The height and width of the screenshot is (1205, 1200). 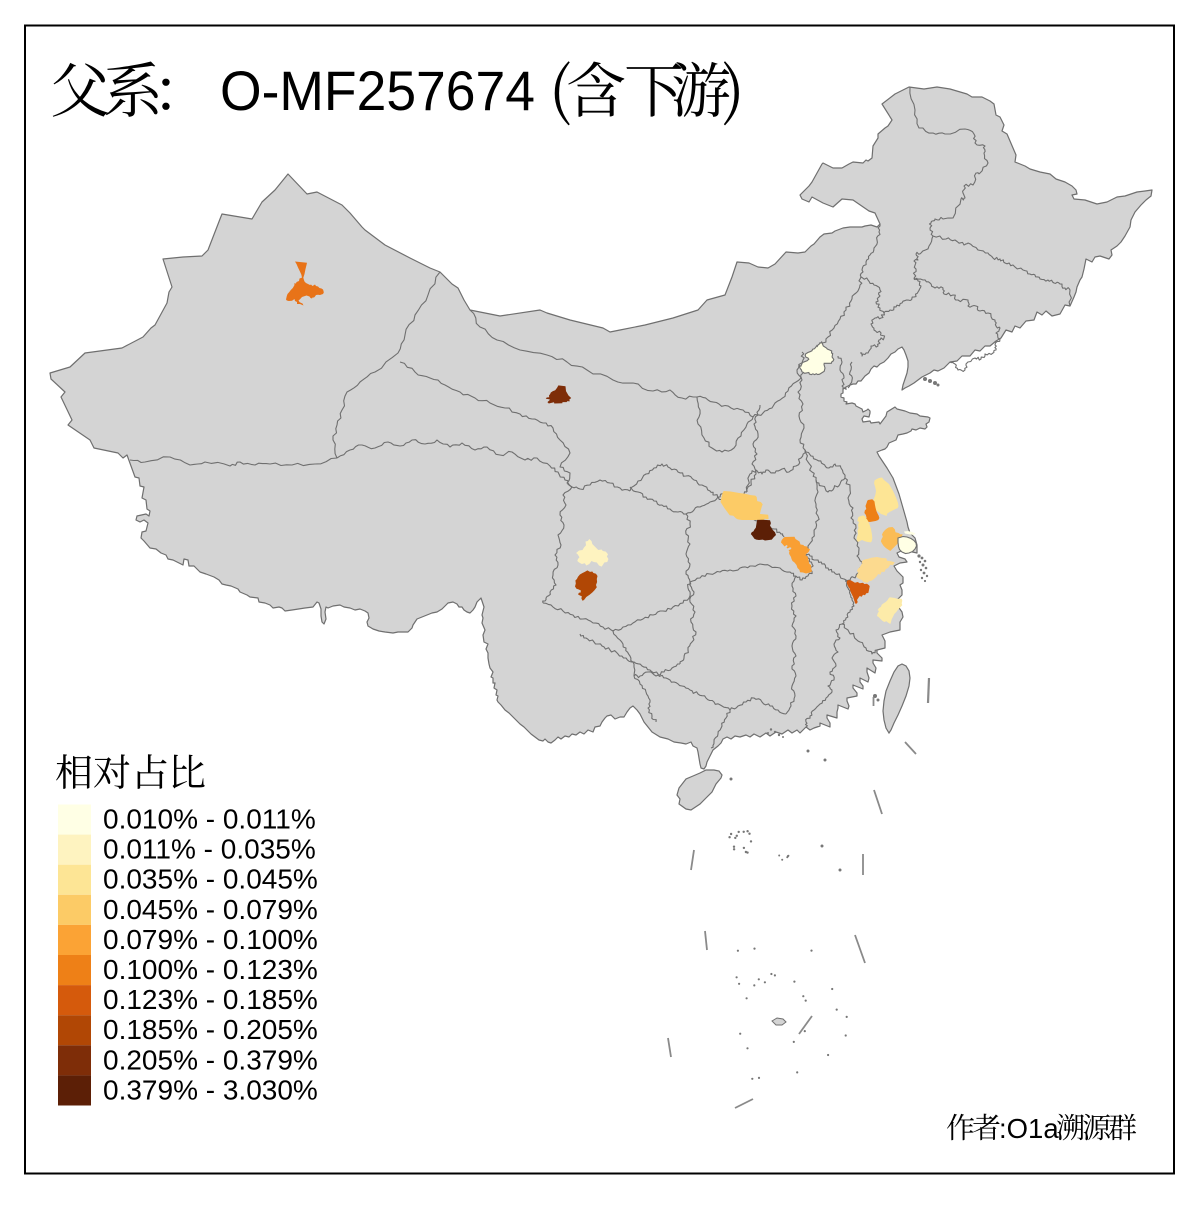 What do you see at coordinates (377, 90) in the screenshot?
I see `svg-text: O-MF257674` at bounding box center [377, 90].